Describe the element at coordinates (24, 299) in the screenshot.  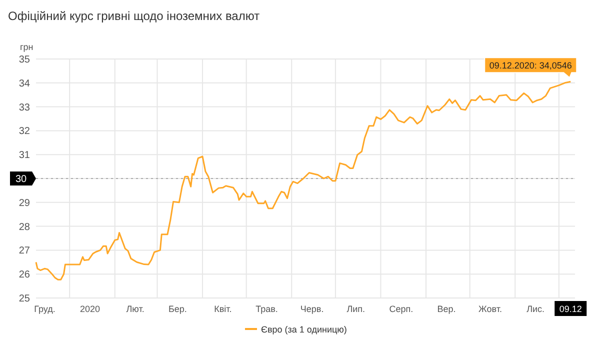
I see `y-tick-label: 25` at that location.